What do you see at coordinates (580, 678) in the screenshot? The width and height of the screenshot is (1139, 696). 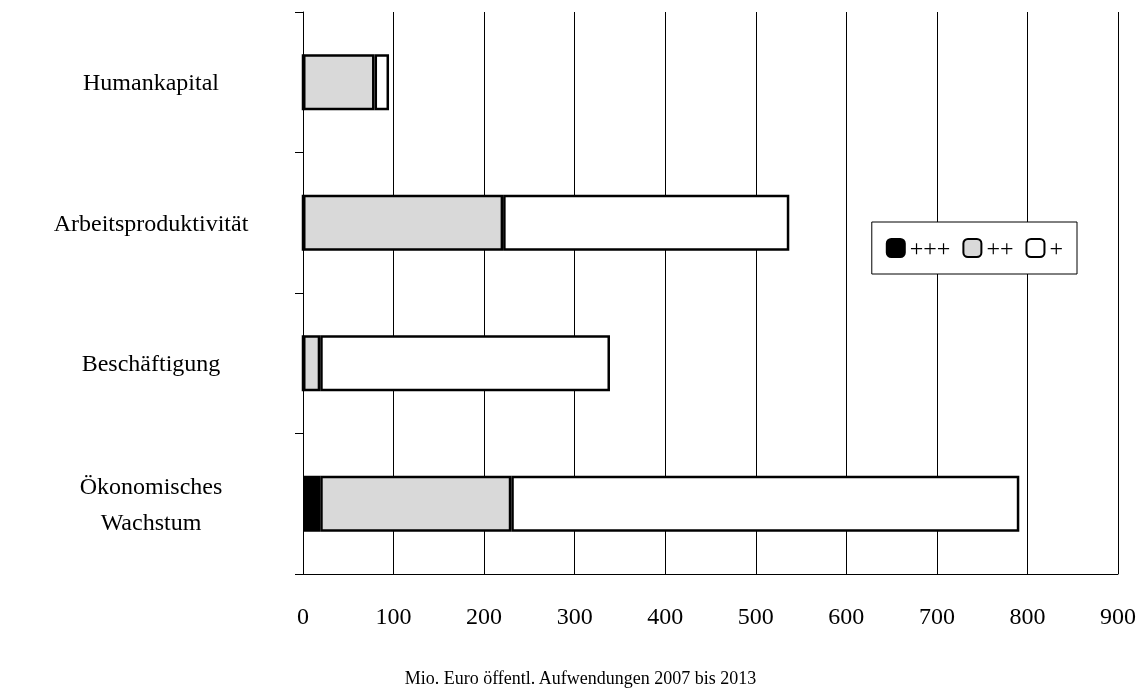 I see `x-axis-title: Mio. Euro öffentl. Aufwendungen 2007 bis 2013` at bounding box center [580, 678].